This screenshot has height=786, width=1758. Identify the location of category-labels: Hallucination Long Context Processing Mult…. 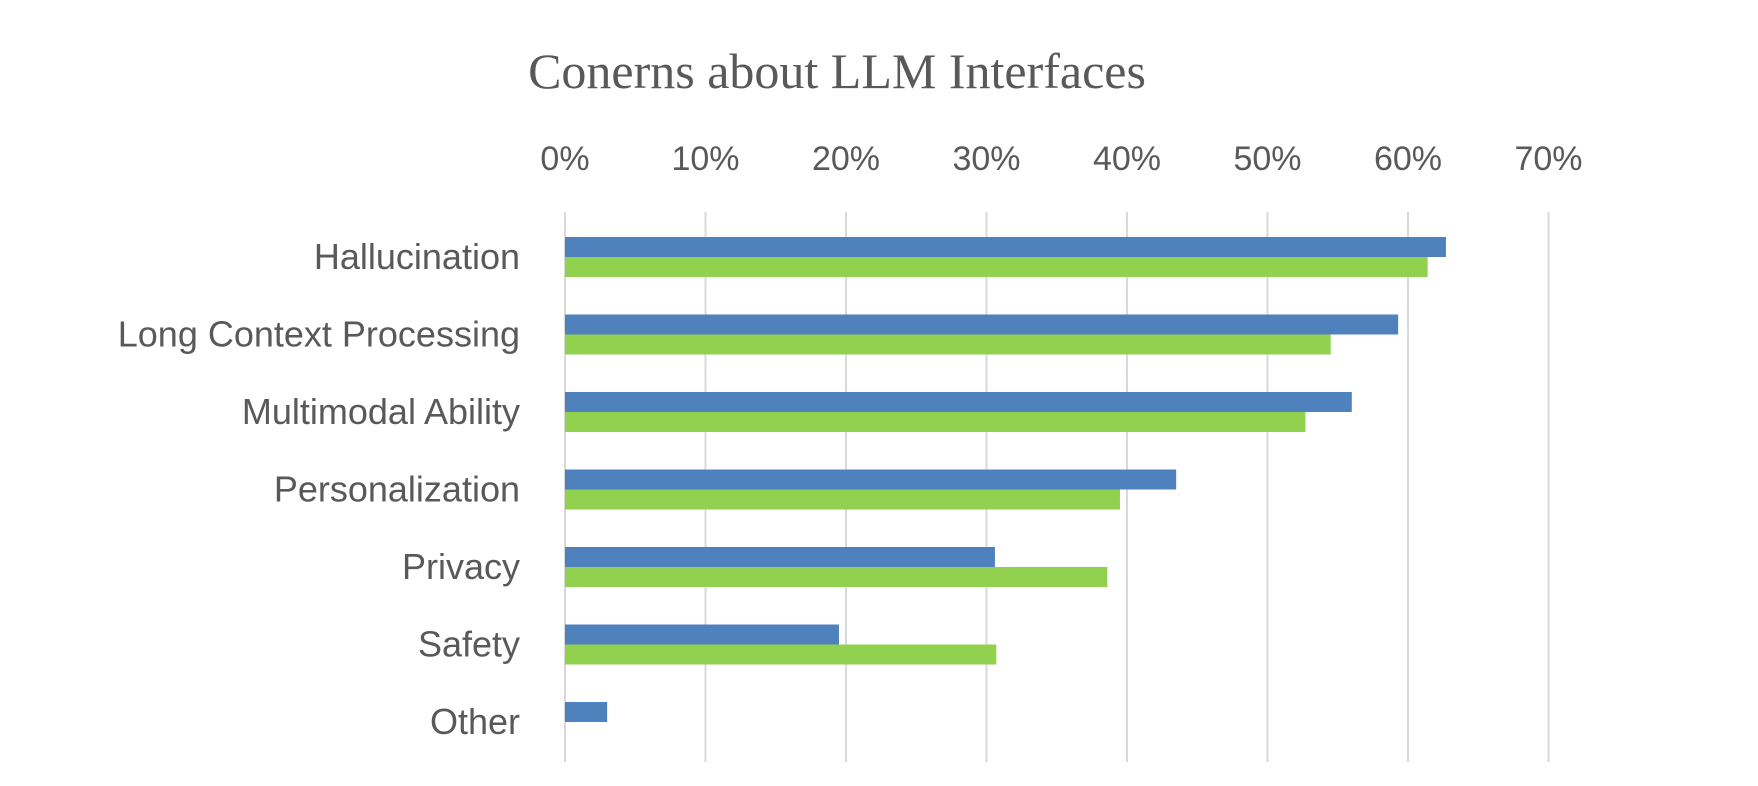
(319, 489).